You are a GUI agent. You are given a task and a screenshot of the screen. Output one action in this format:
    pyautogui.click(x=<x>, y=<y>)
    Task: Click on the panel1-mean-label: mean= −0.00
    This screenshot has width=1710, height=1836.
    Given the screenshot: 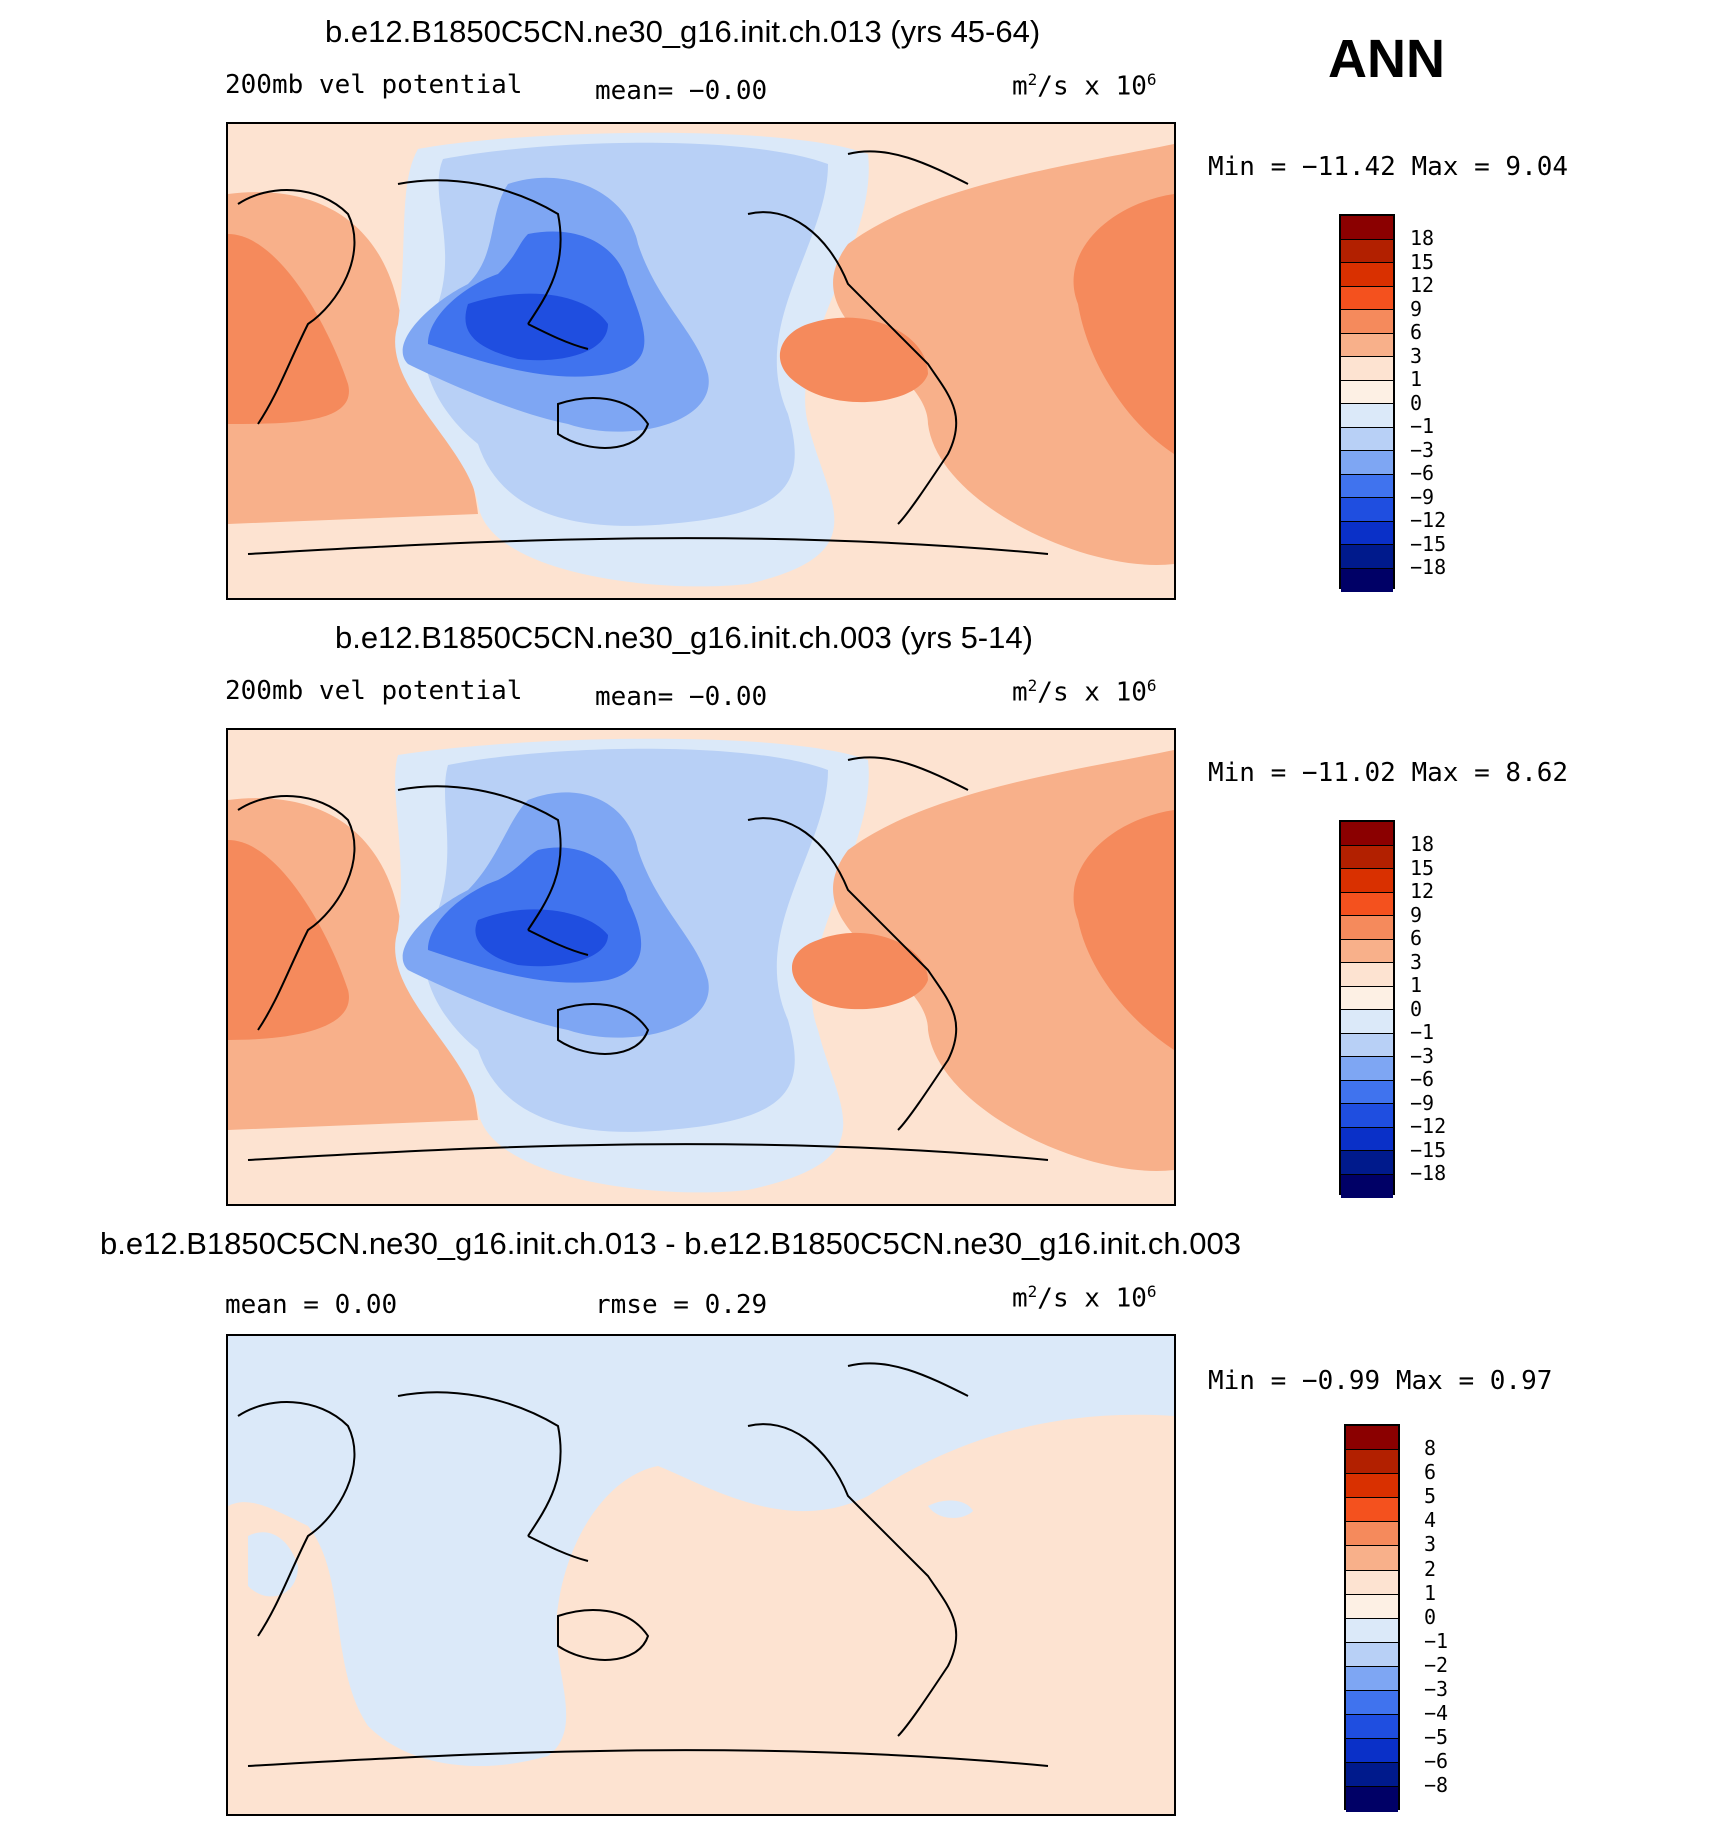 What is the action you would take?
    pyautogui.click(x=681, y=91)
    